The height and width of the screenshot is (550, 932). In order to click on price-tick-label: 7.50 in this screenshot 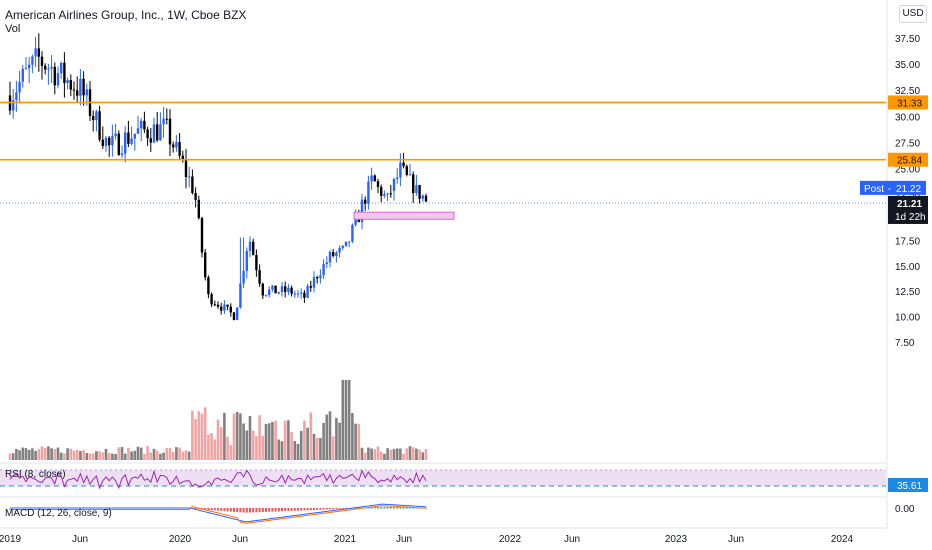, I will do `click(905, 343)`.